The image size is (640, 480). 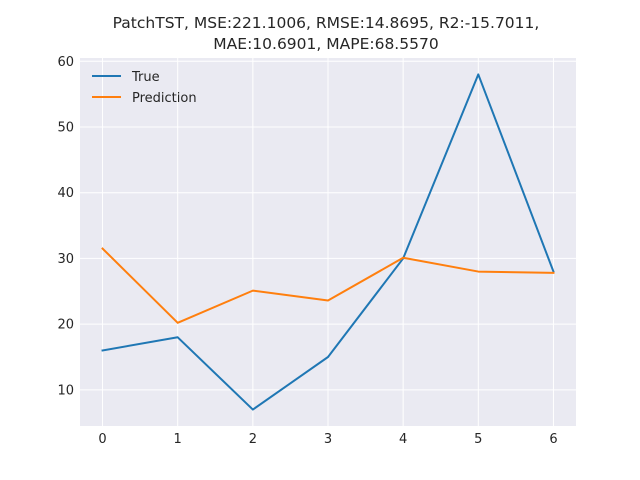 What do you see at coordinates (553, 439) in the screenshot?
I see `x-tick-label: 6` at bounding box center [553, 439].